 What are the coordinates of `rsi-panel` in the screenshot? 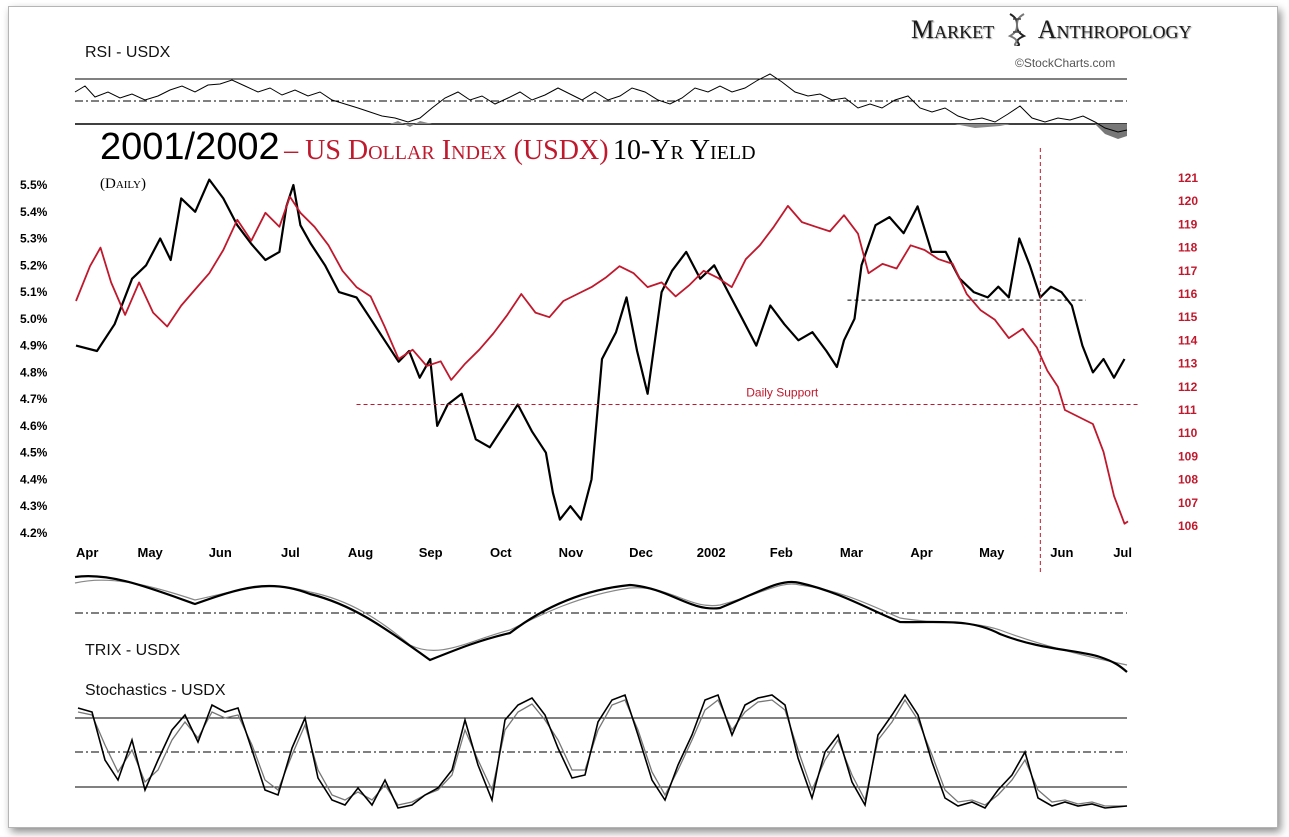 It's located at (601, 106).